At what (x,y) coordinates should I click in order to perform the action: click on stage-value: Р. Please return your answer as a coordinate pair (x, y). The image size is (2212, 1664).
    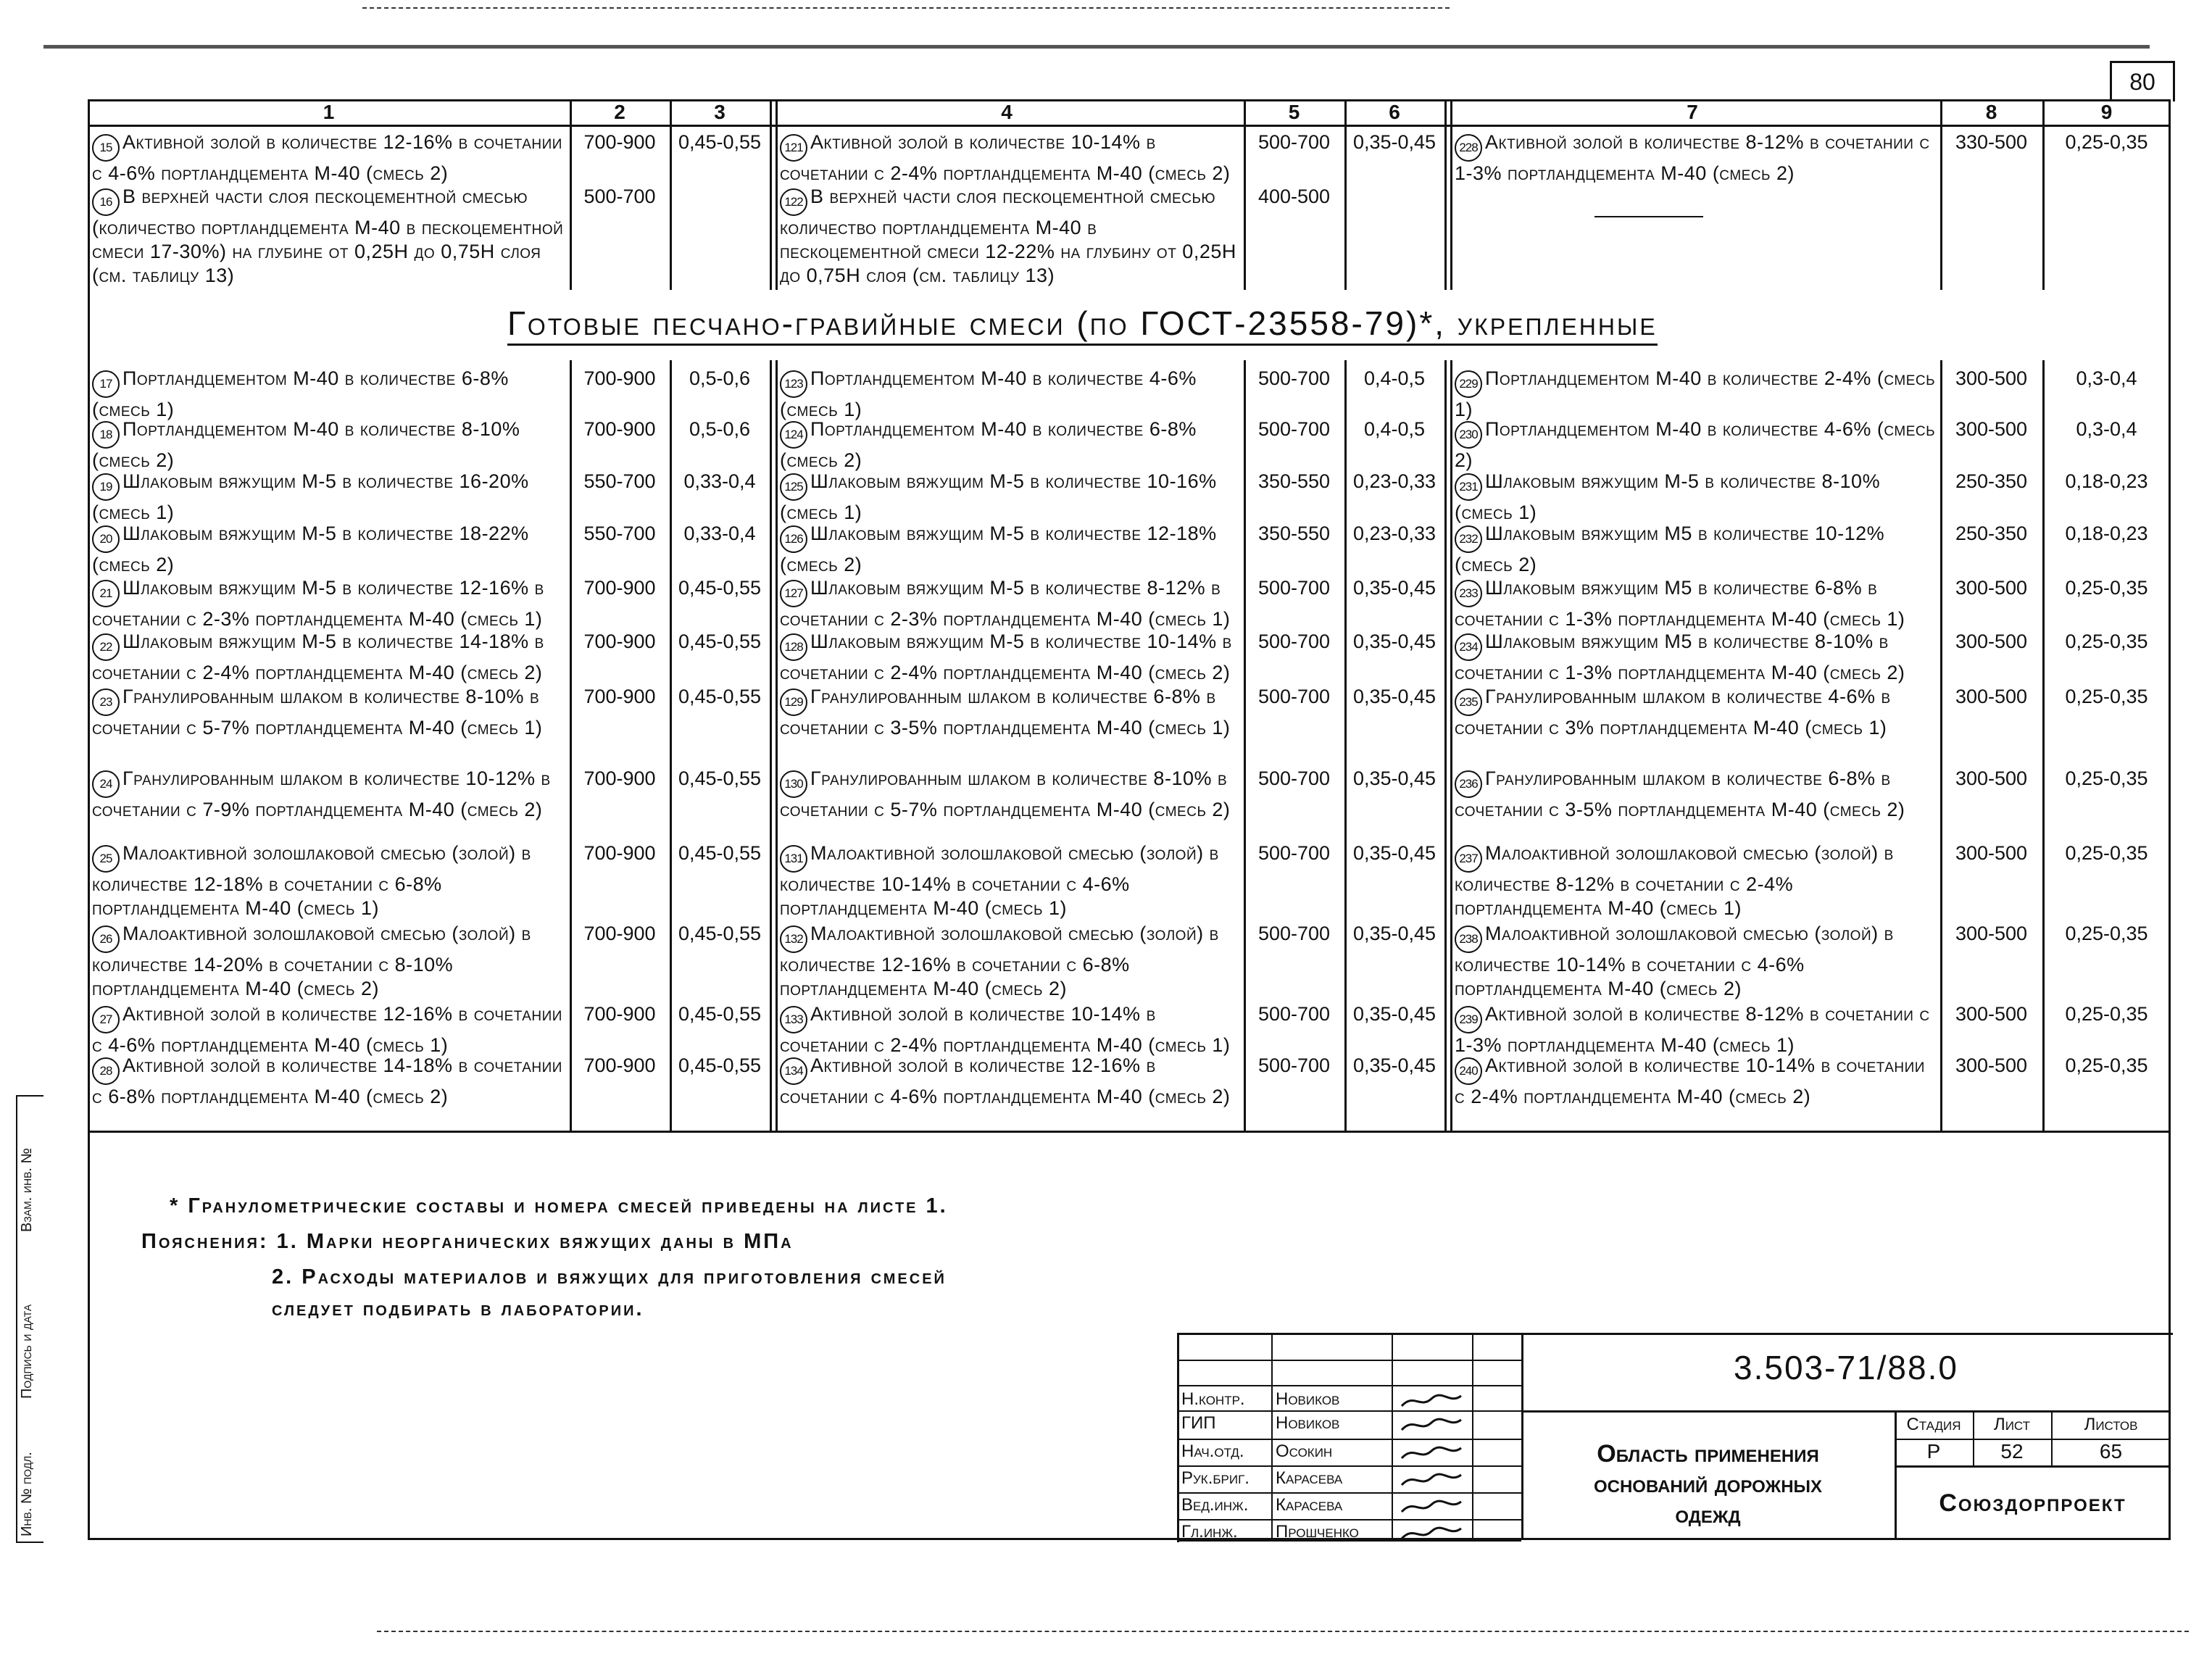
    Looking at the image, I should click on (1933, 1452).